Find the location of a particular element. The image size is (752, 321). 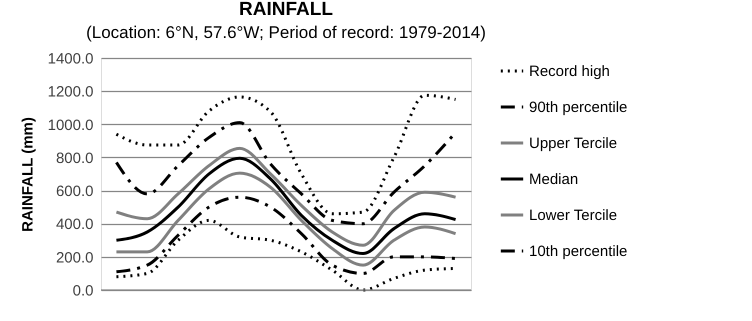

y-tick-label: 400.0 is located at coordinates (75, 225).